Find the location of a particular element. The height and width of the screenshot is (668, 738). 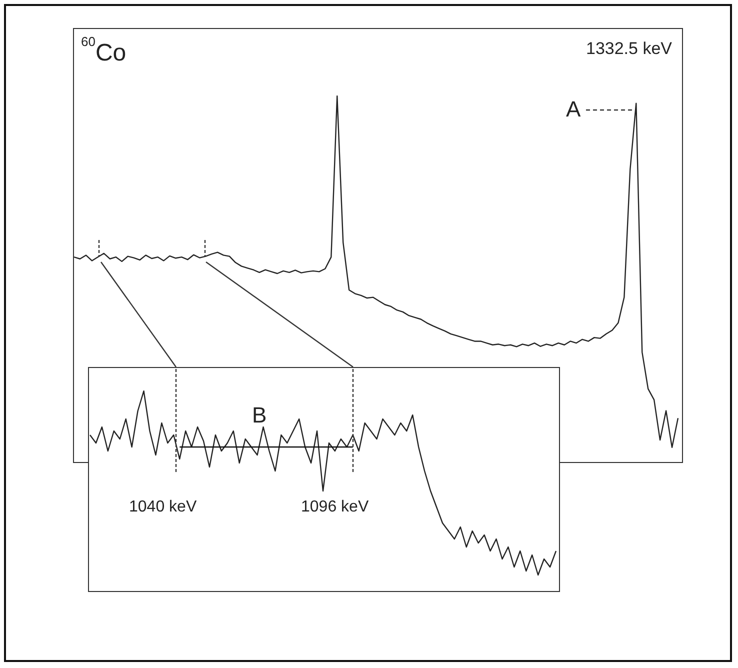

annotation: 1096 keV is located at coordinates (335, 507).